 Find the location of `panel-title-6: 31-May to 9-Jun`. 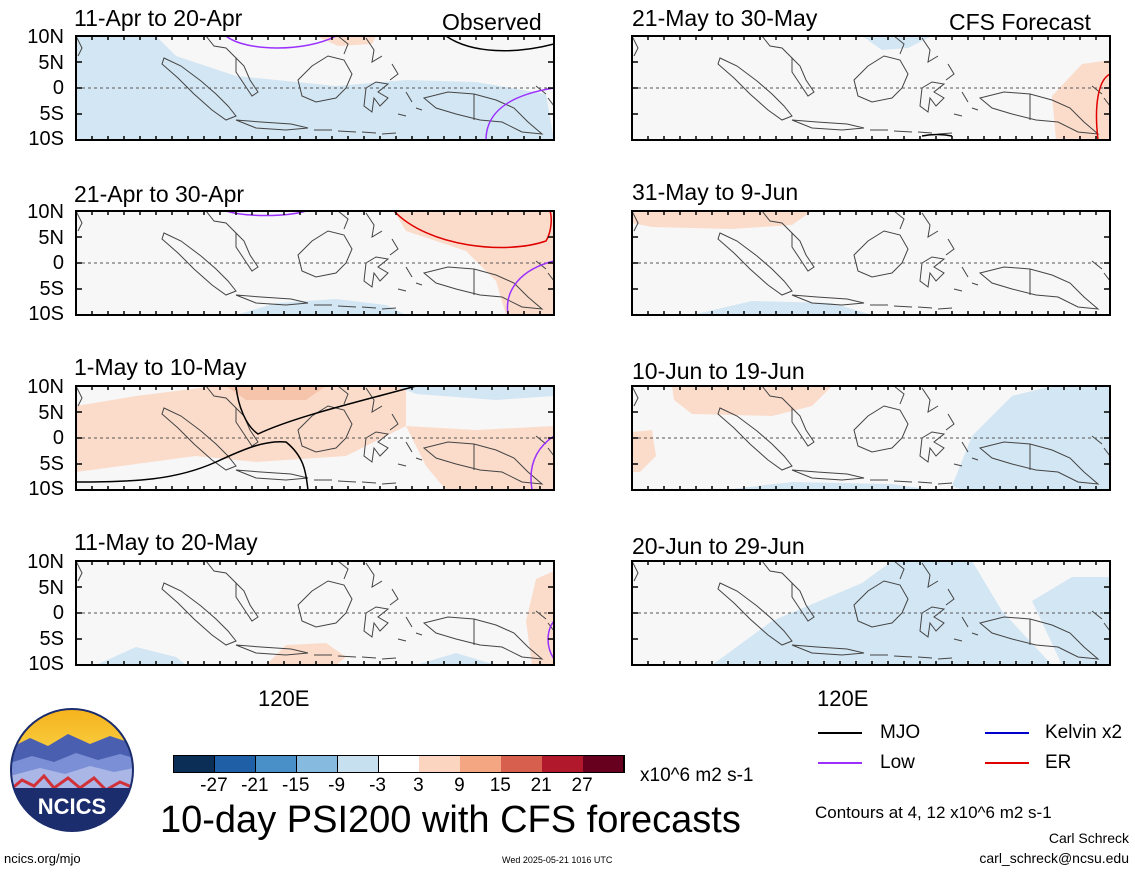

panel-title-6: 31-May to 9-Jun is located at coordinates (715, 192).